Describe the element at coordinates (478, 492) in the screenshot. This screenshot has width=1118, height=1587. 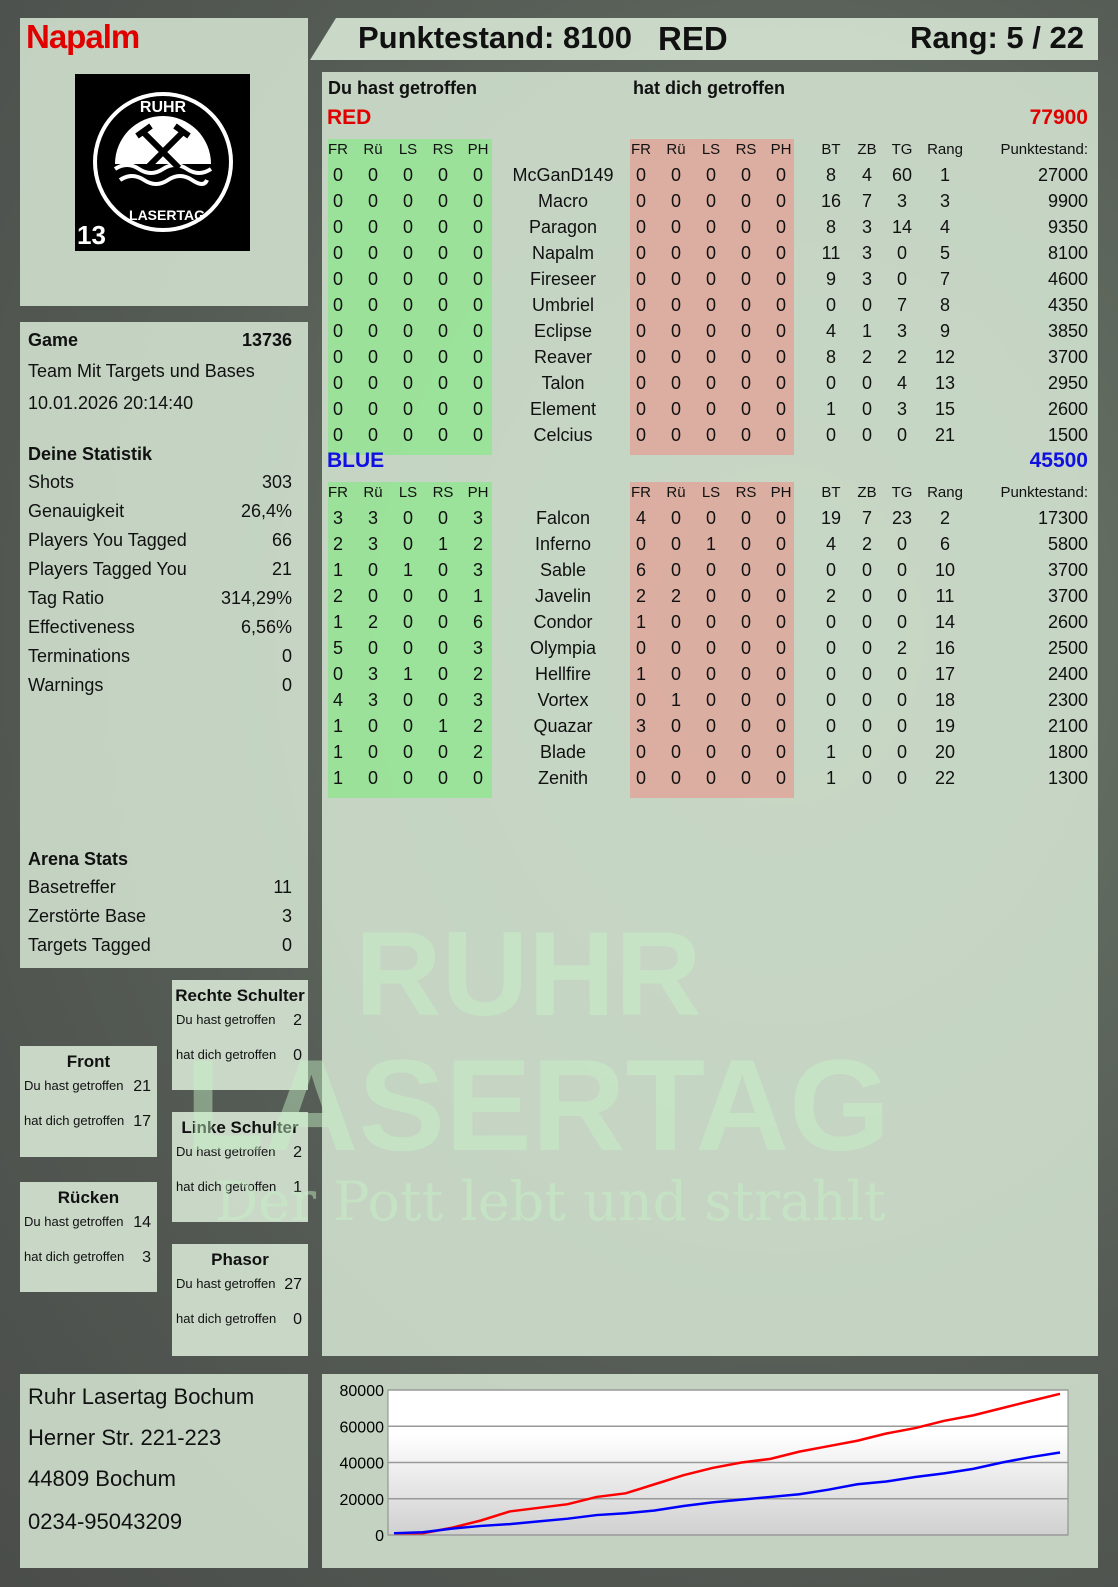
I see `column-header: PH` at that location.